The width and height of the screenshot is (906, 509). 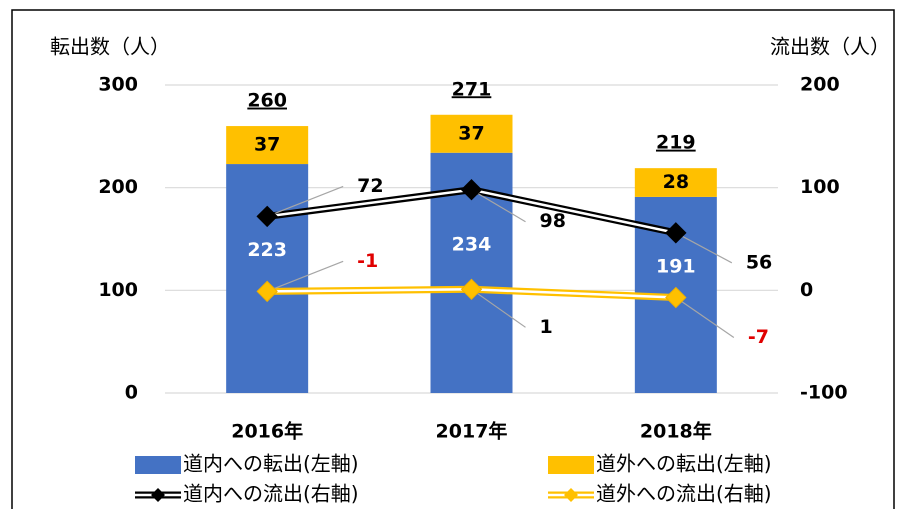 What do you see at coordinates (553, 221) in the screenshot?
I see `data-label: 98` at bounding box center [553, 221].